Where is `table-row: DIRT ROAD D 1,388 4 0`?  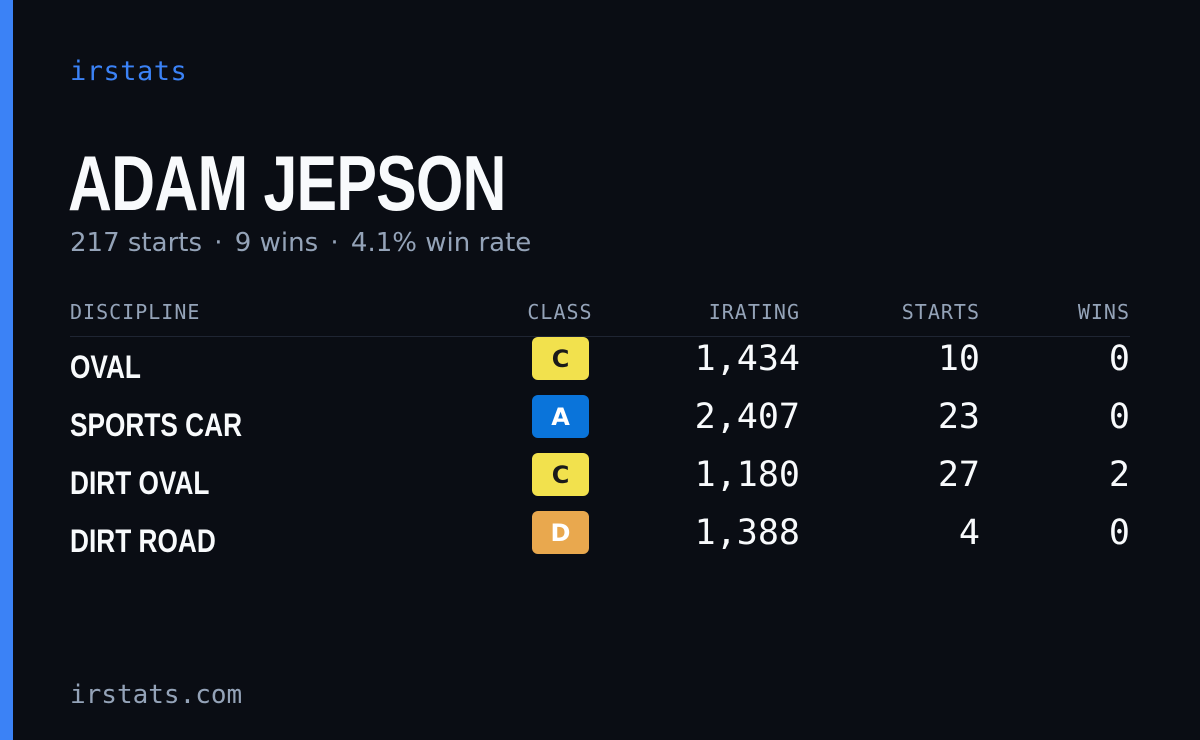 table-row: DIRT ROAD D 1,388 4 0 is located at coordinates (600, 540).